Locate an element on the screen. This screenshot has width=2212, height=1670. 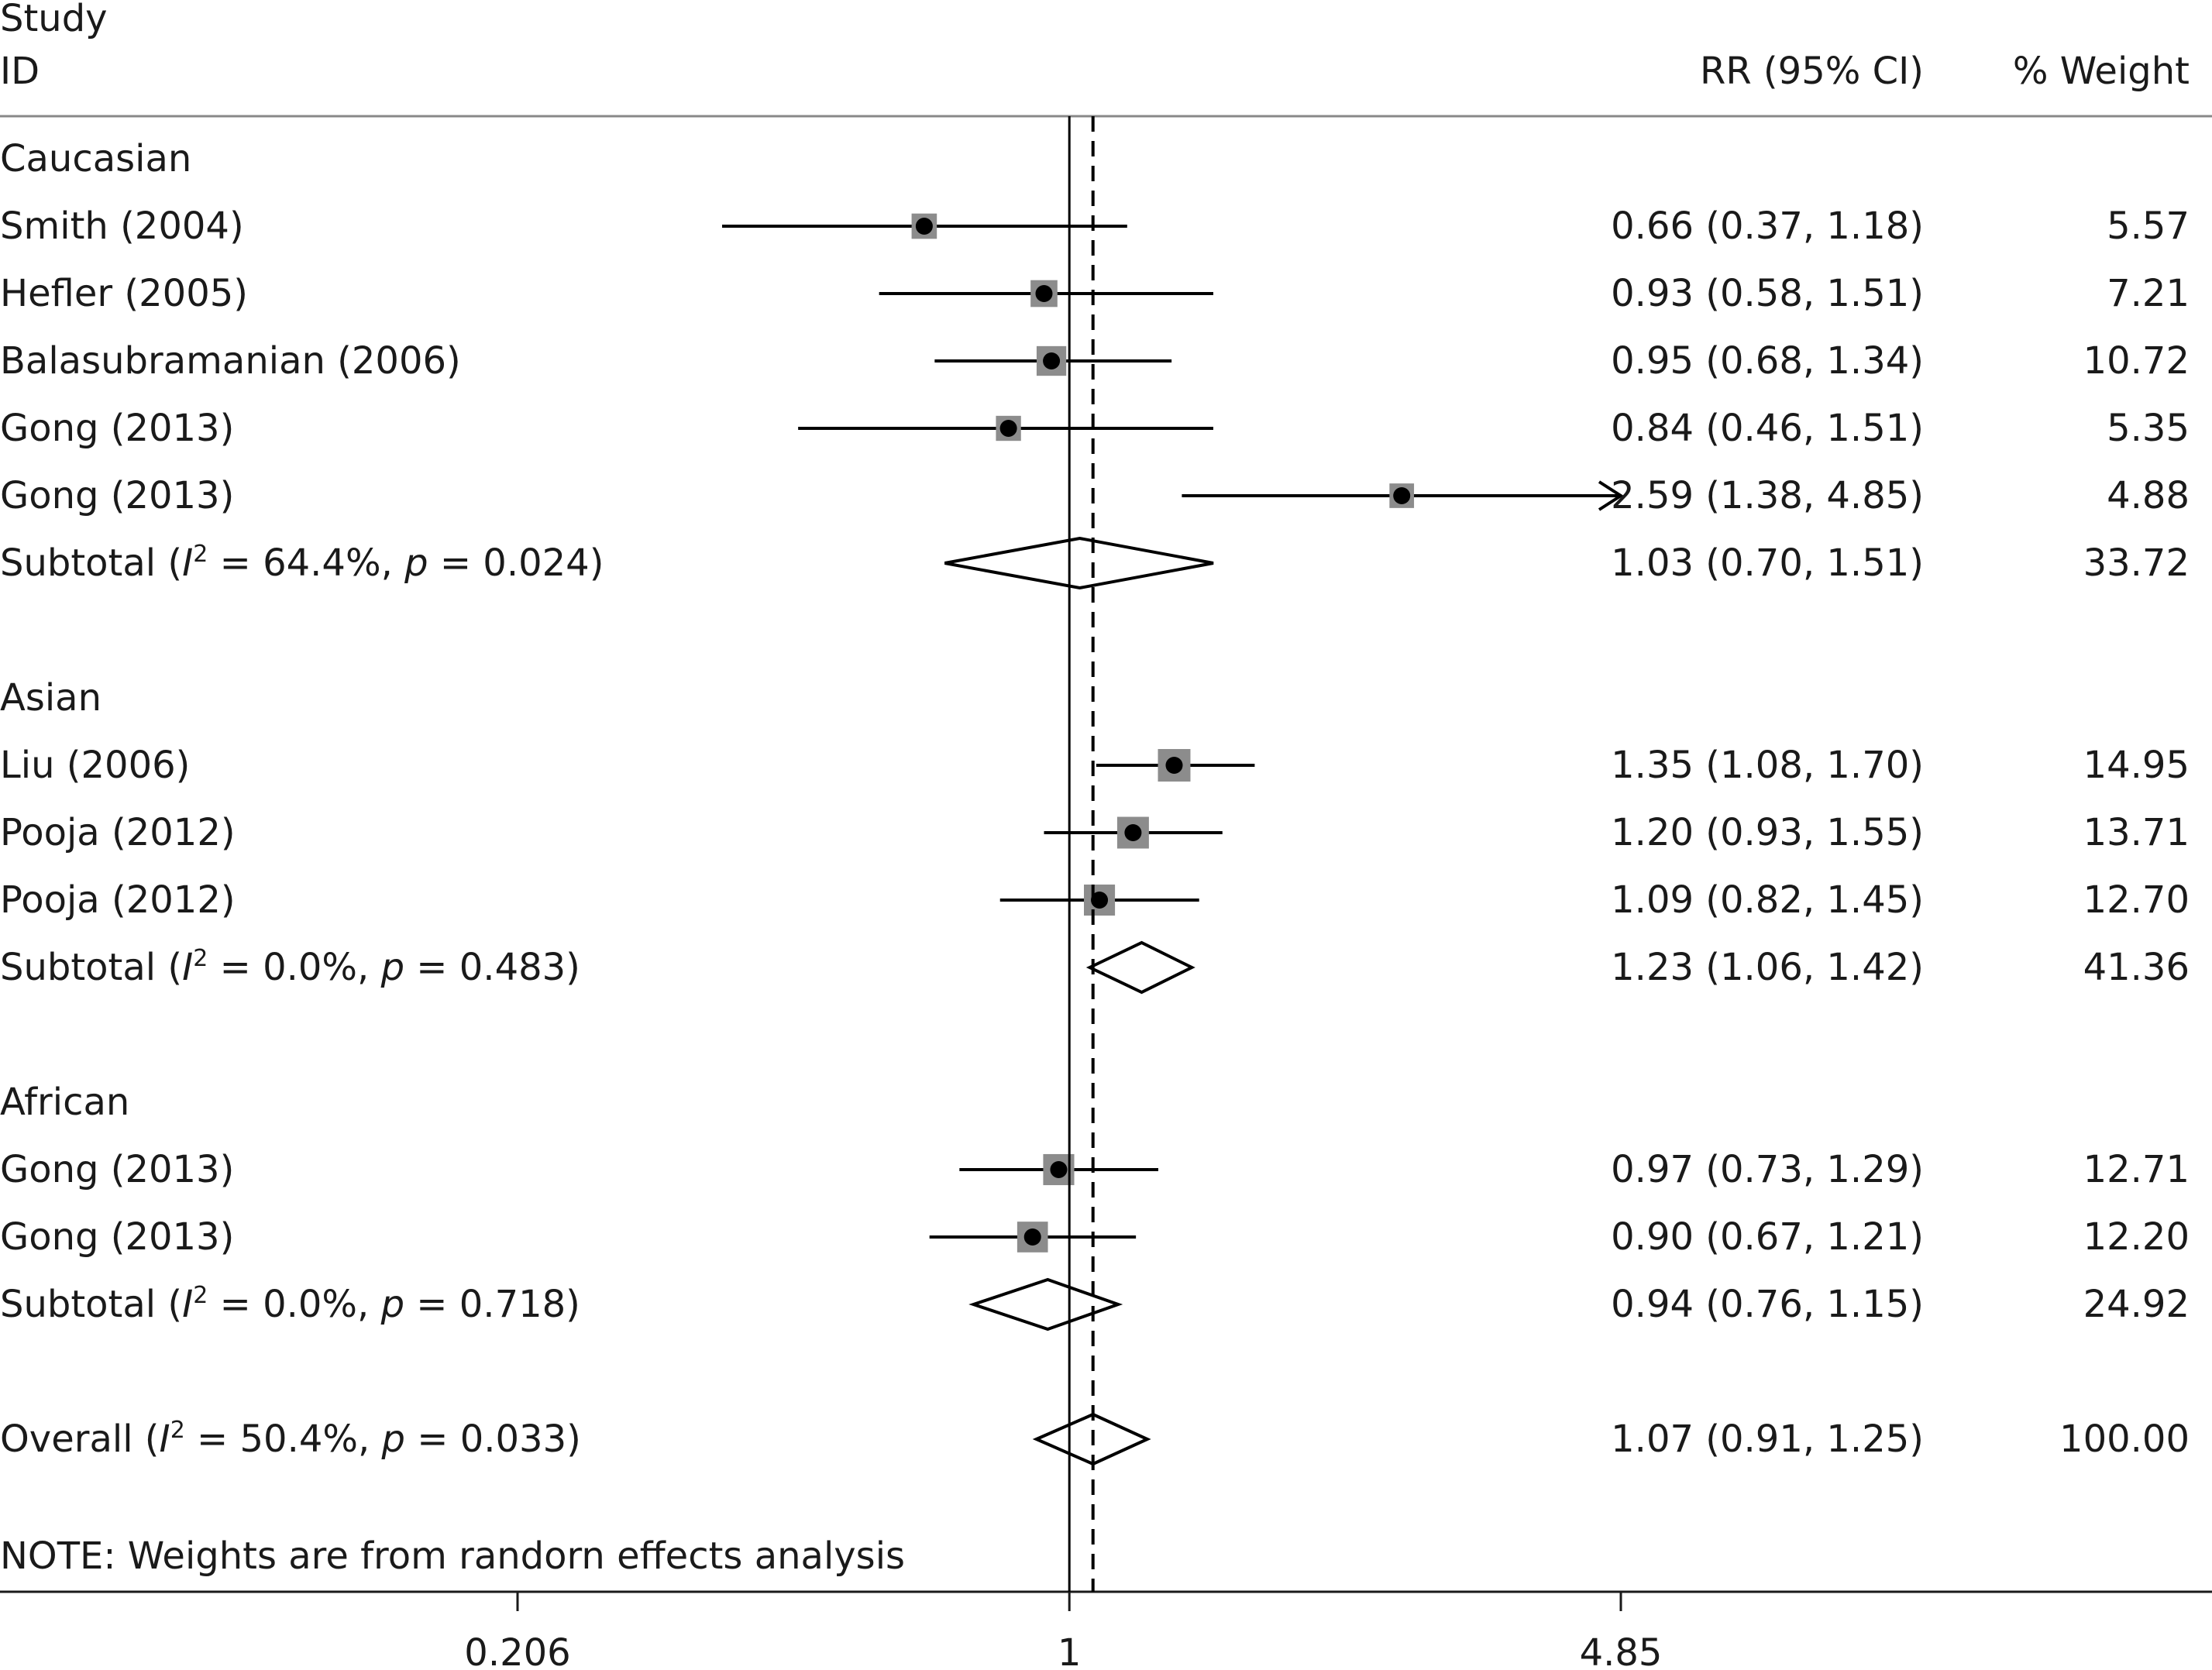
rr-ci-value: 1.35 (1.08, 1.70) is located at coordinates (1767, 765).